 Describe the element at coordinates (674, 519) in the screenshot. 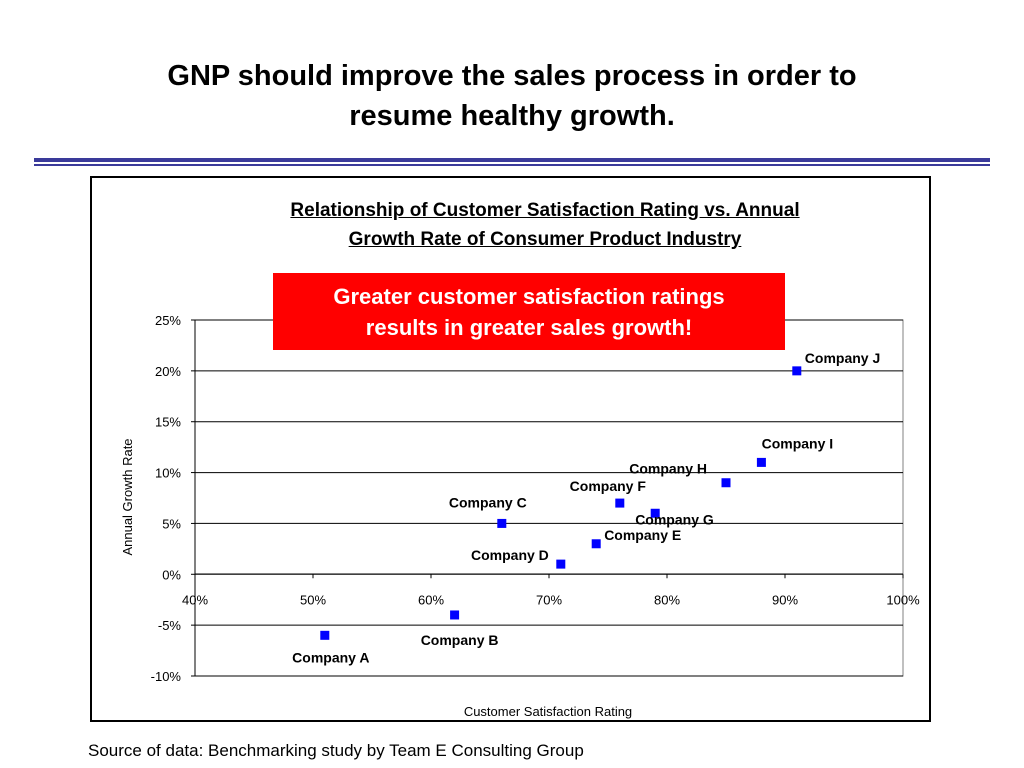

I see `data-point-label: Company G` at that location.